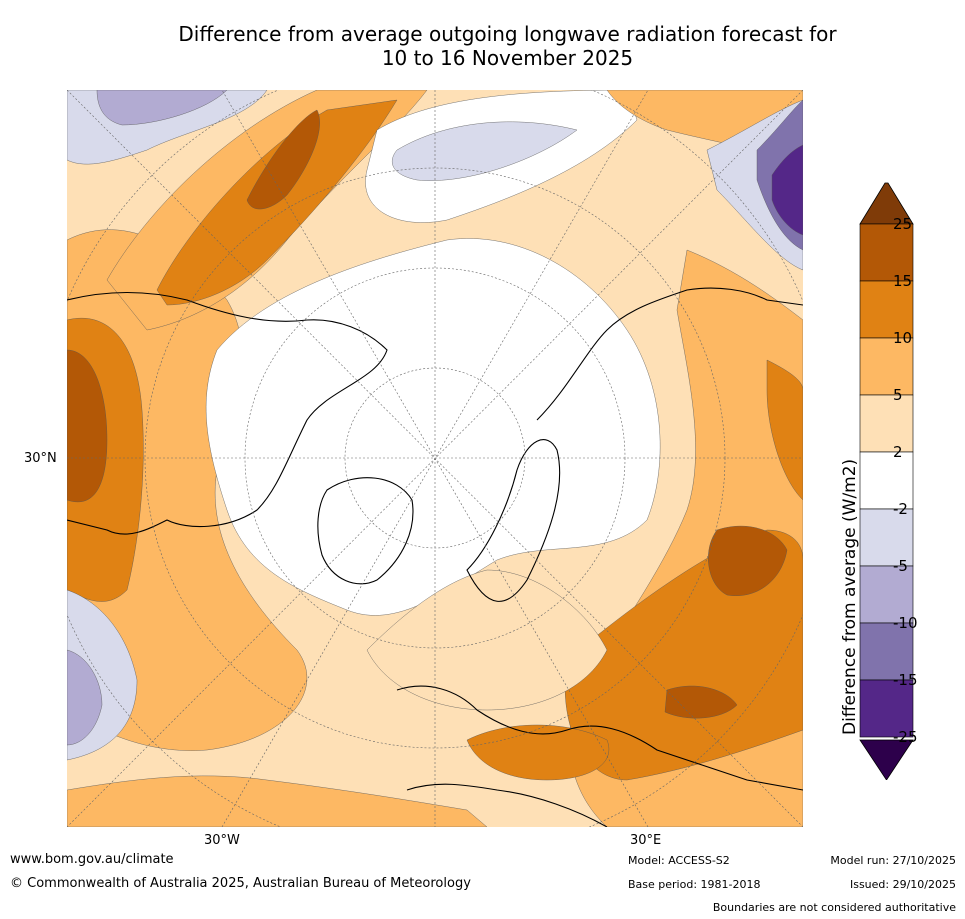  I want to click on title-line-2: 10 to 16 November 2025, so click(507, 58).